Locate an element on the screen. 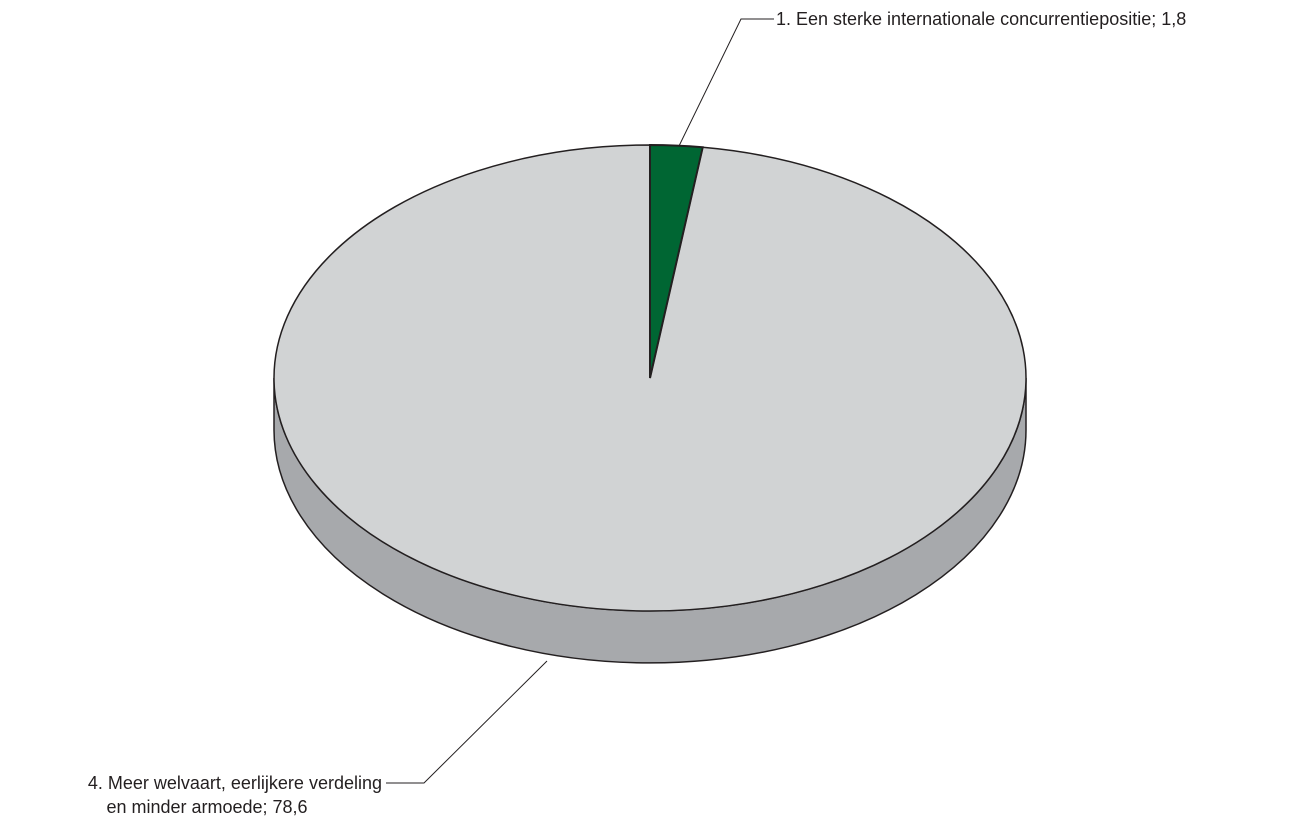 The image size is (1310, 822). leader-line-concurrentiepositie is located at coordinates (726, 82).